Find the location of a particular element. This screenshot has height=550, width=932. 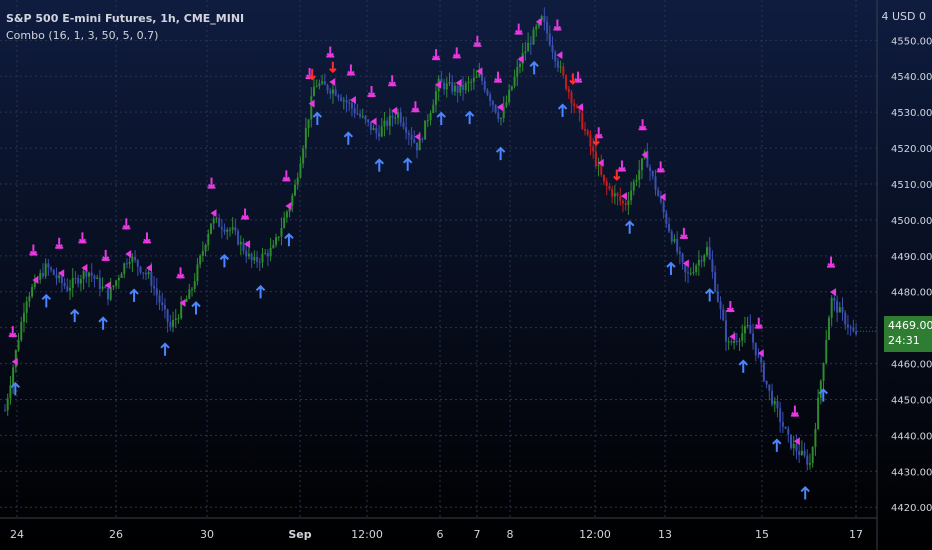

y-tick-label: 4520.00 is located at coordinates (911, 149).